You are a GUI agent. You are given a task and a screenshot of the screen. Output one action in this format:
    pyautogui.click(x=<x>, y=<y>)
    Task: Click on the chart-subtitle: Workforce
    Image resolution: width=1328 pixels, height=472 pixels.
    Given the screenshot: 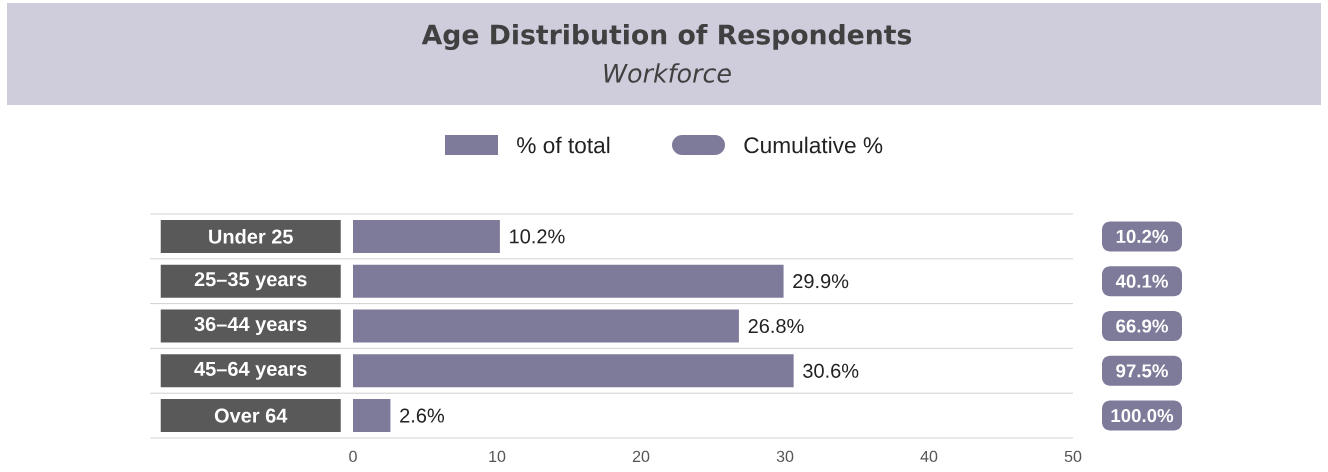 What is the action you would take?
    pyautogui.click(x=667, y=73)
    